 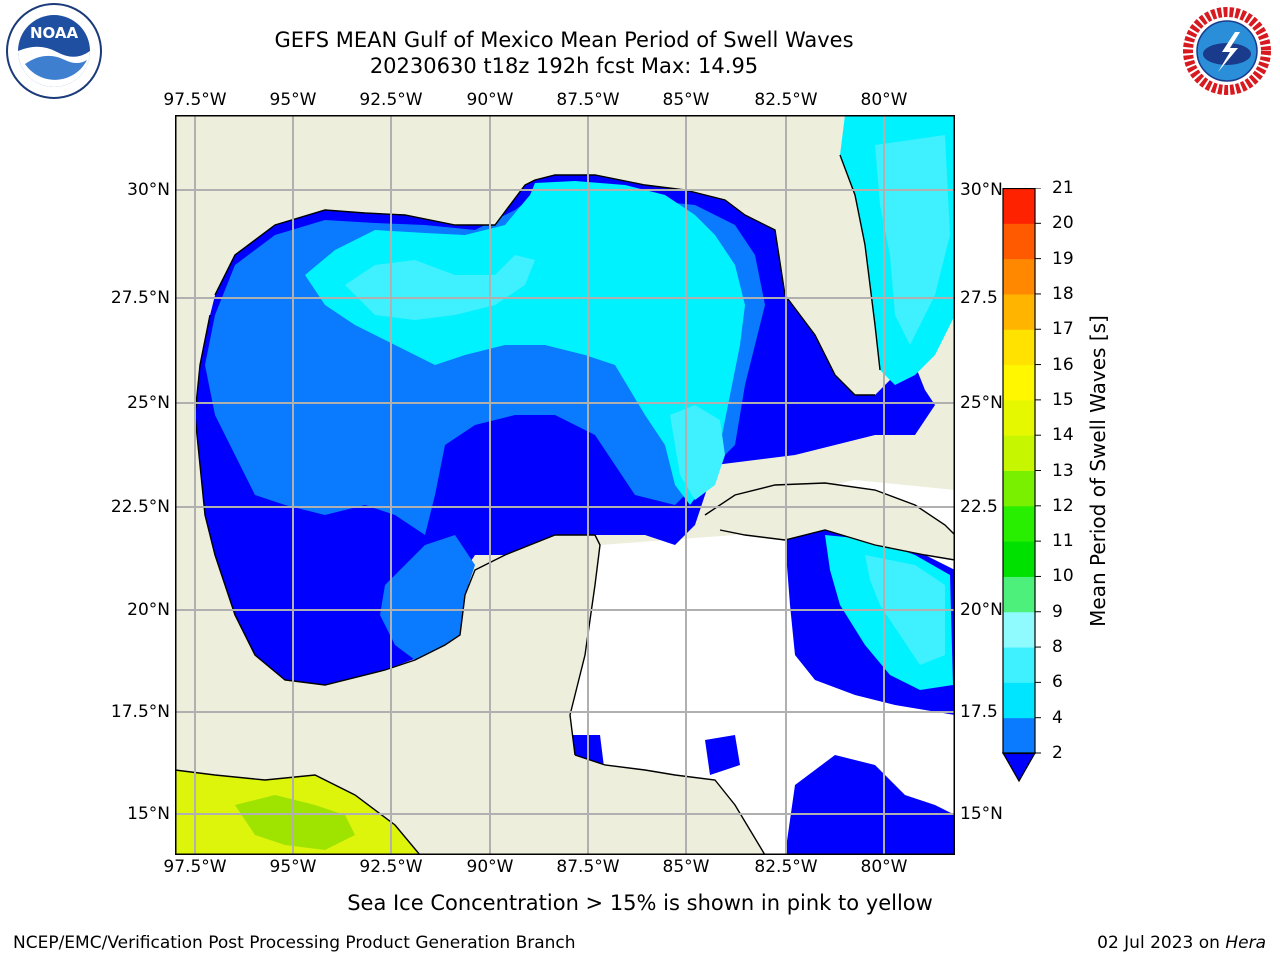 I want to click on colorbar-tick-label: 14, so click(x=1063, y=435).